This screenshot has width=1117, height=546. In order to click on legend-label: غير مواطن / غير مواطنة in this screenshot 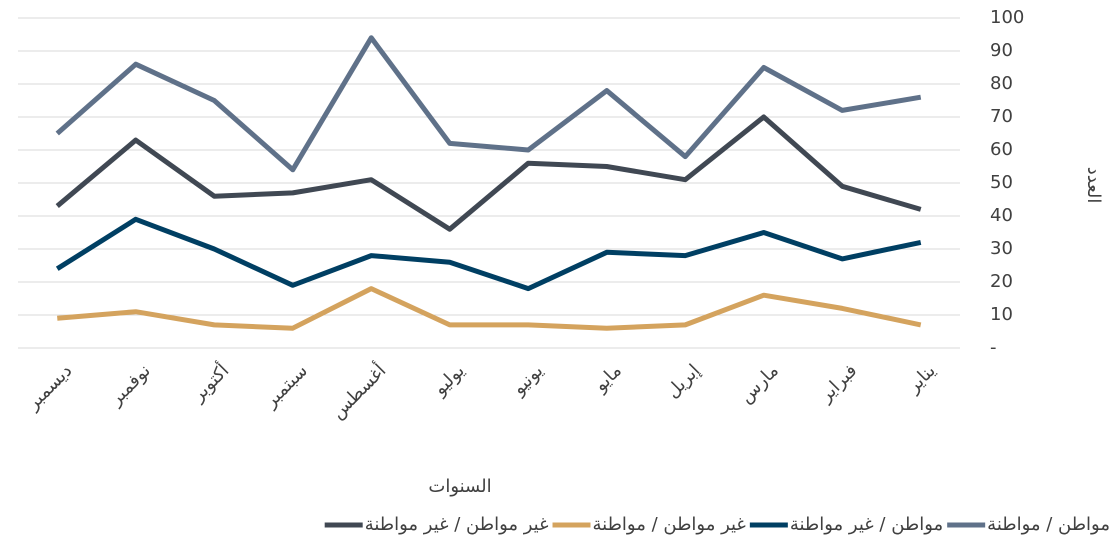, I will do `click(457, 524)`.